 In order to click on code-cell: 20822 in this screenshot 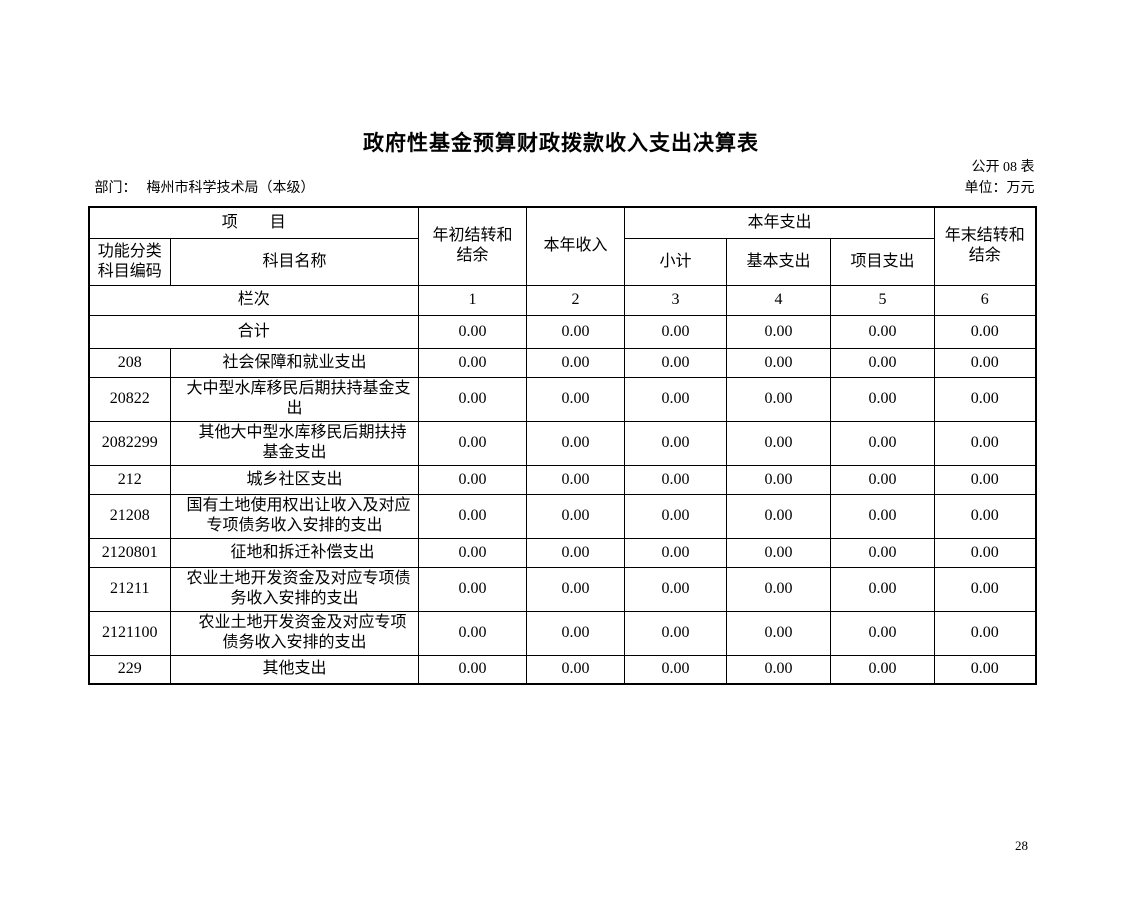, I will do `click(129, 399)`.